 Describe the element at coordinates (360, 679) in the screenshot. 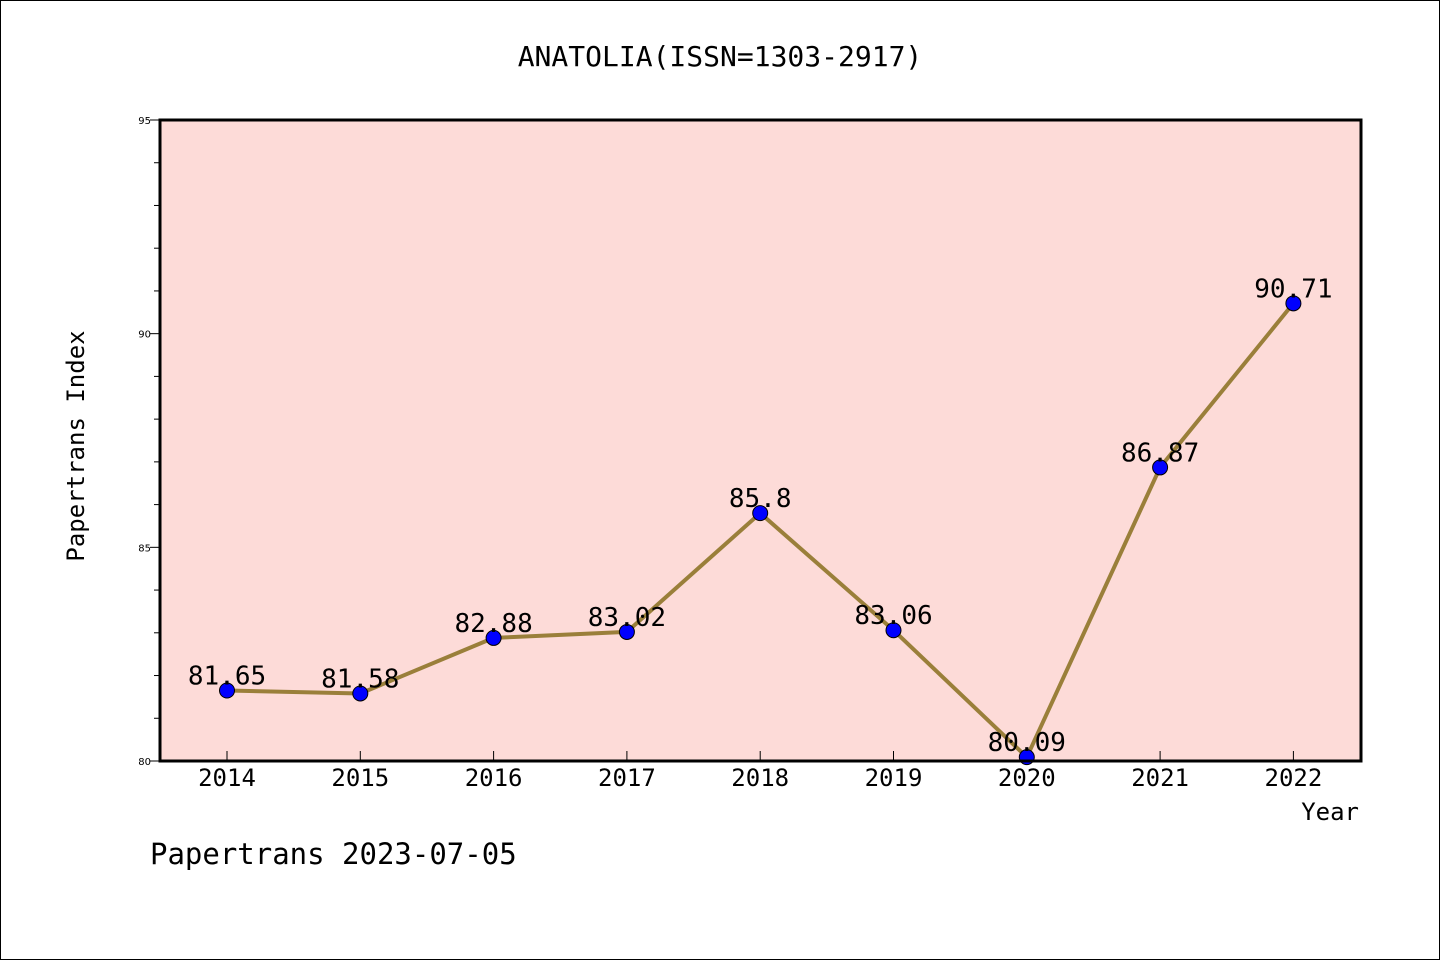

I see `data-label: 81.58` at that location.